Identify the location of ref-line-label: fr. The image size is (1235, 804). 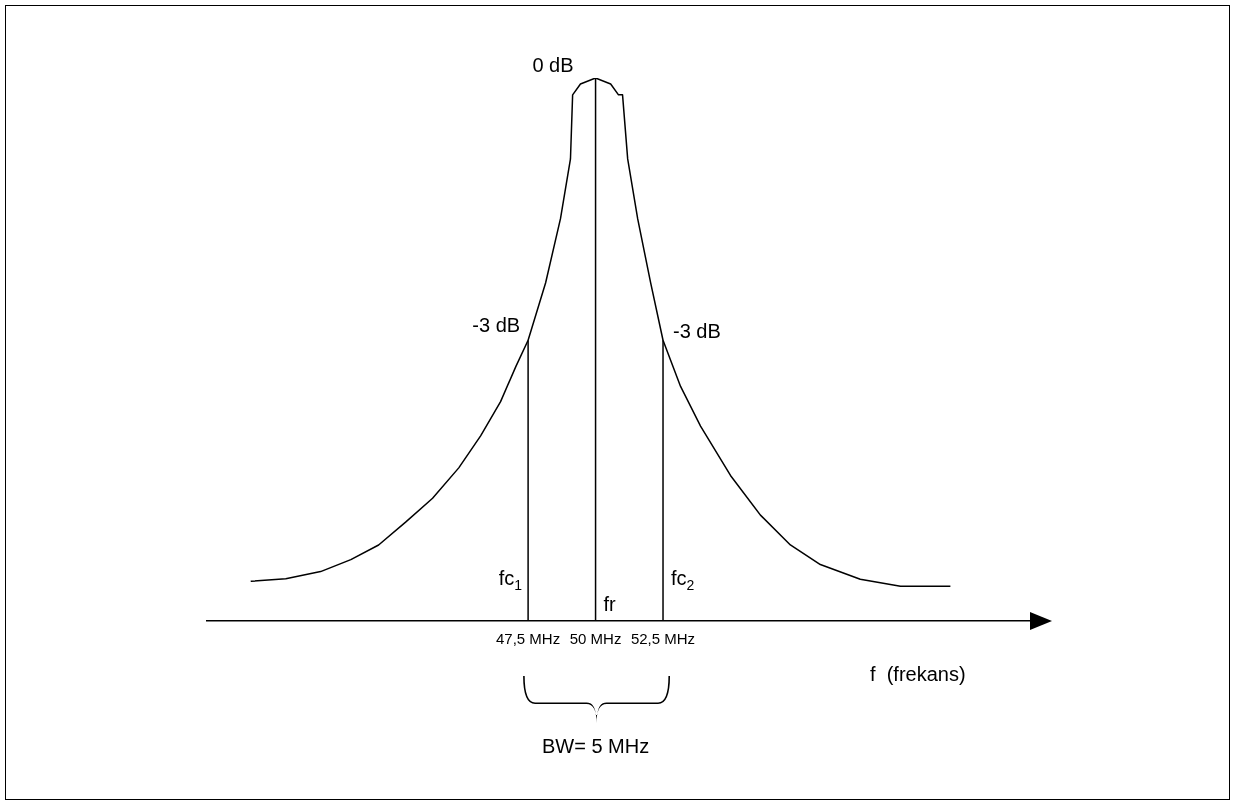
(610, 604).